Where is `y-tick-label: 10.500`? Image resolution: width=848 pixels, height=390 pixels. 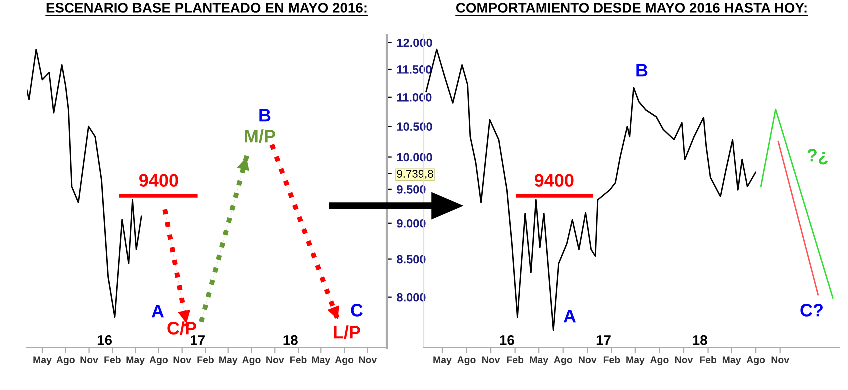 y-tick-label: 10.500 is located at coordinates (414, 127).